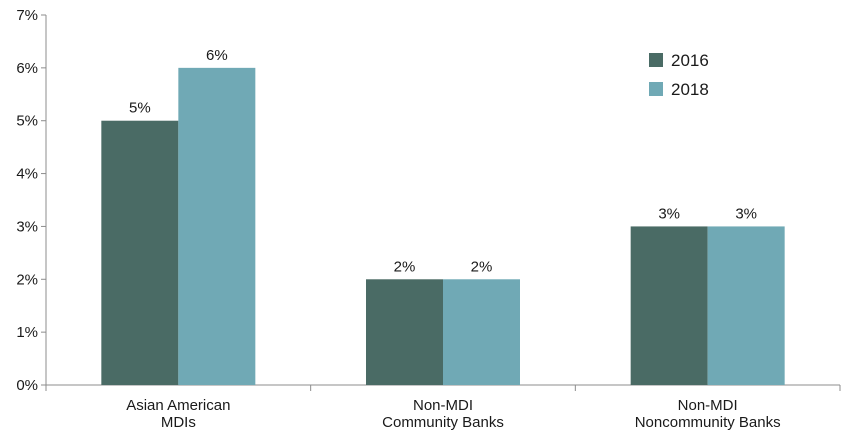 This screenshot has height=433, width=842. Describe the element at coordinates (27, 68) in the screenshot. I see `y-tick-label: 6%` at that location.